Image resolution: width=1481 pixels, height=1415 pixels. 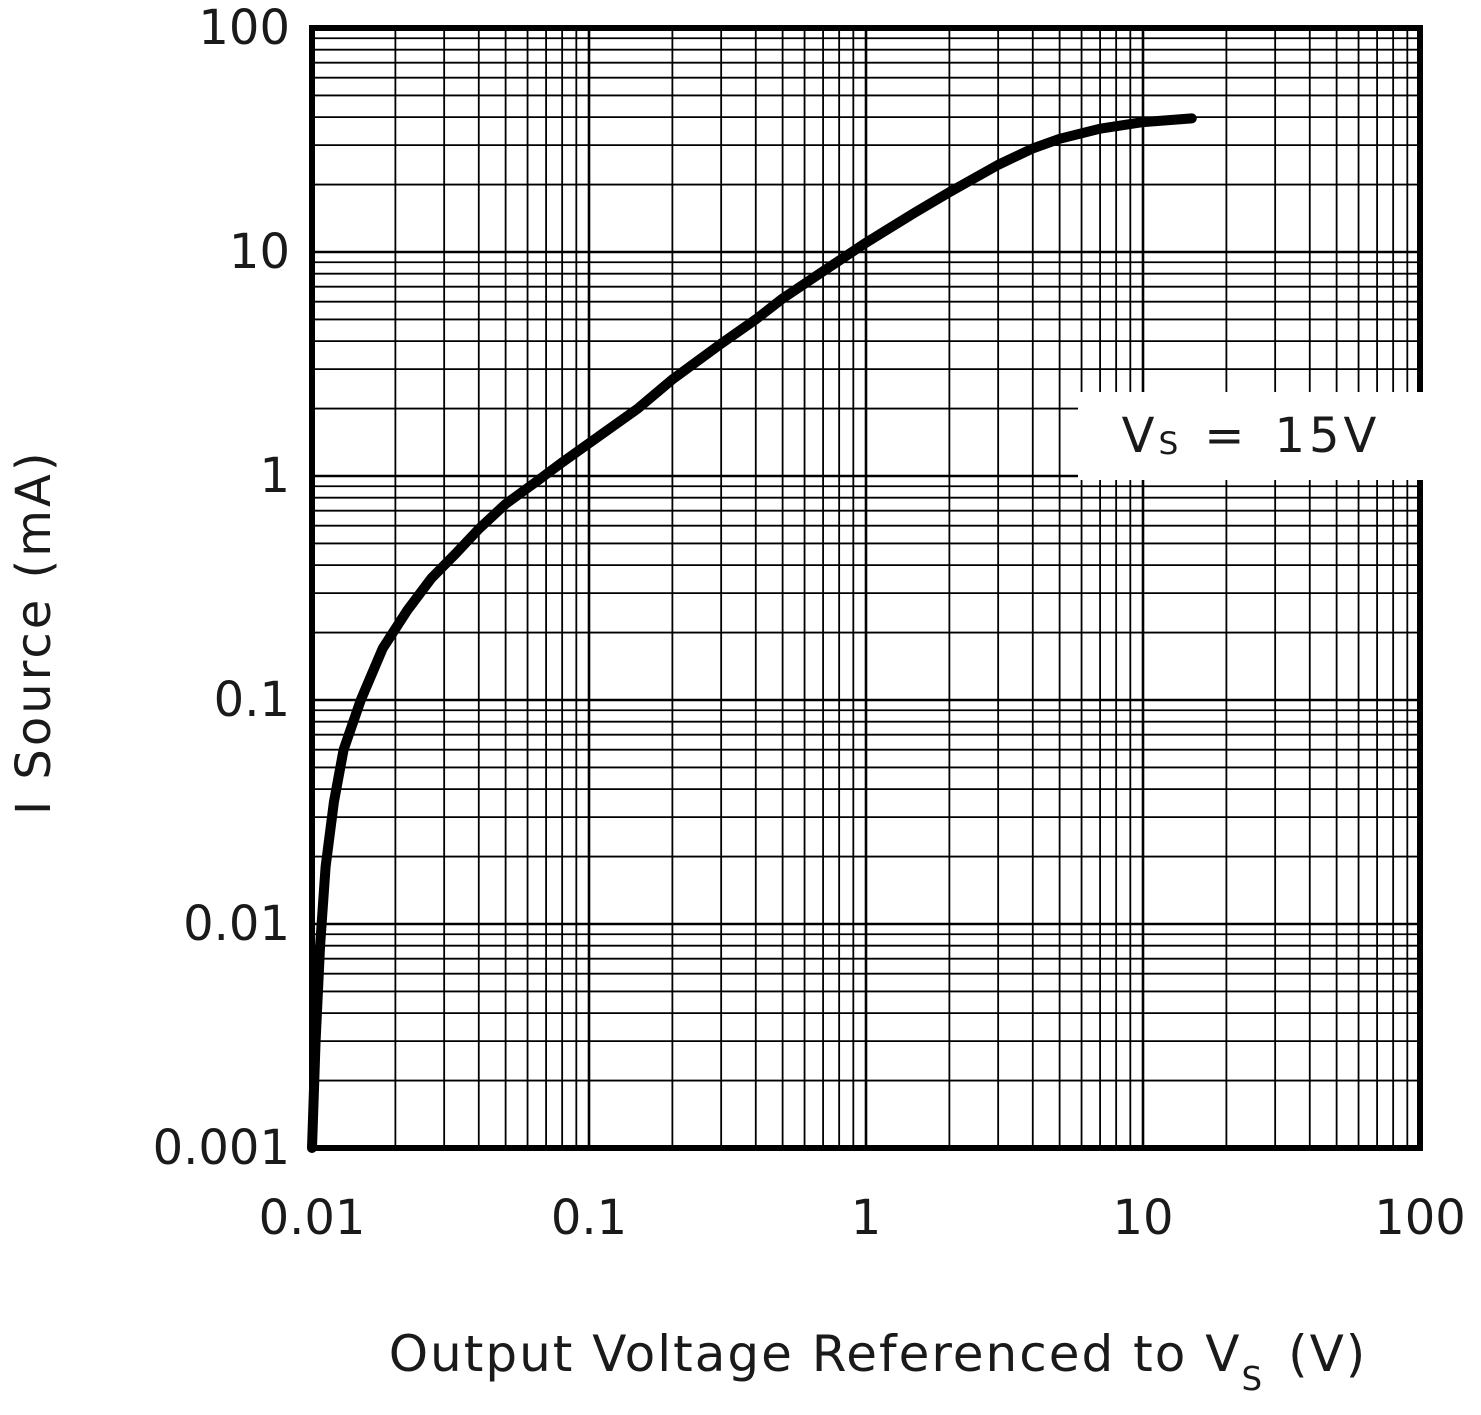 I want to click on x-tick-label: 1, so click(x=866, y=1218).